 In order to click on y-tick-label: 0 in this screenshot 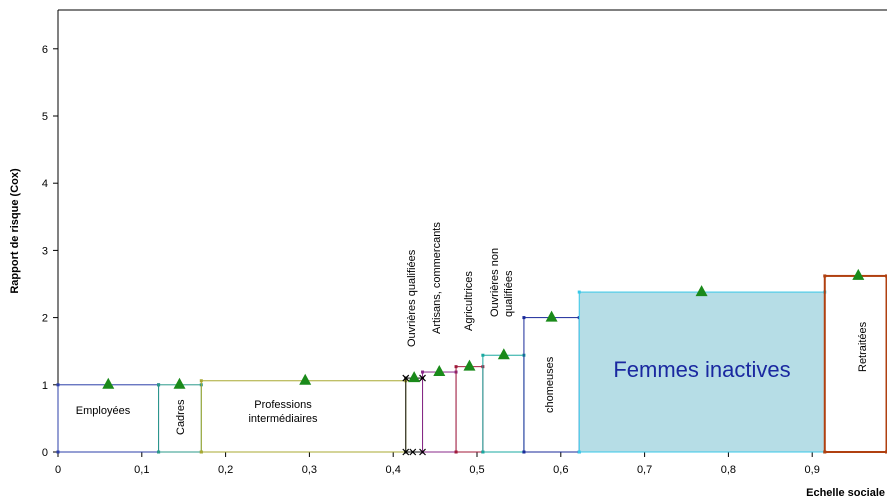, I will do `click(45, 453)`.